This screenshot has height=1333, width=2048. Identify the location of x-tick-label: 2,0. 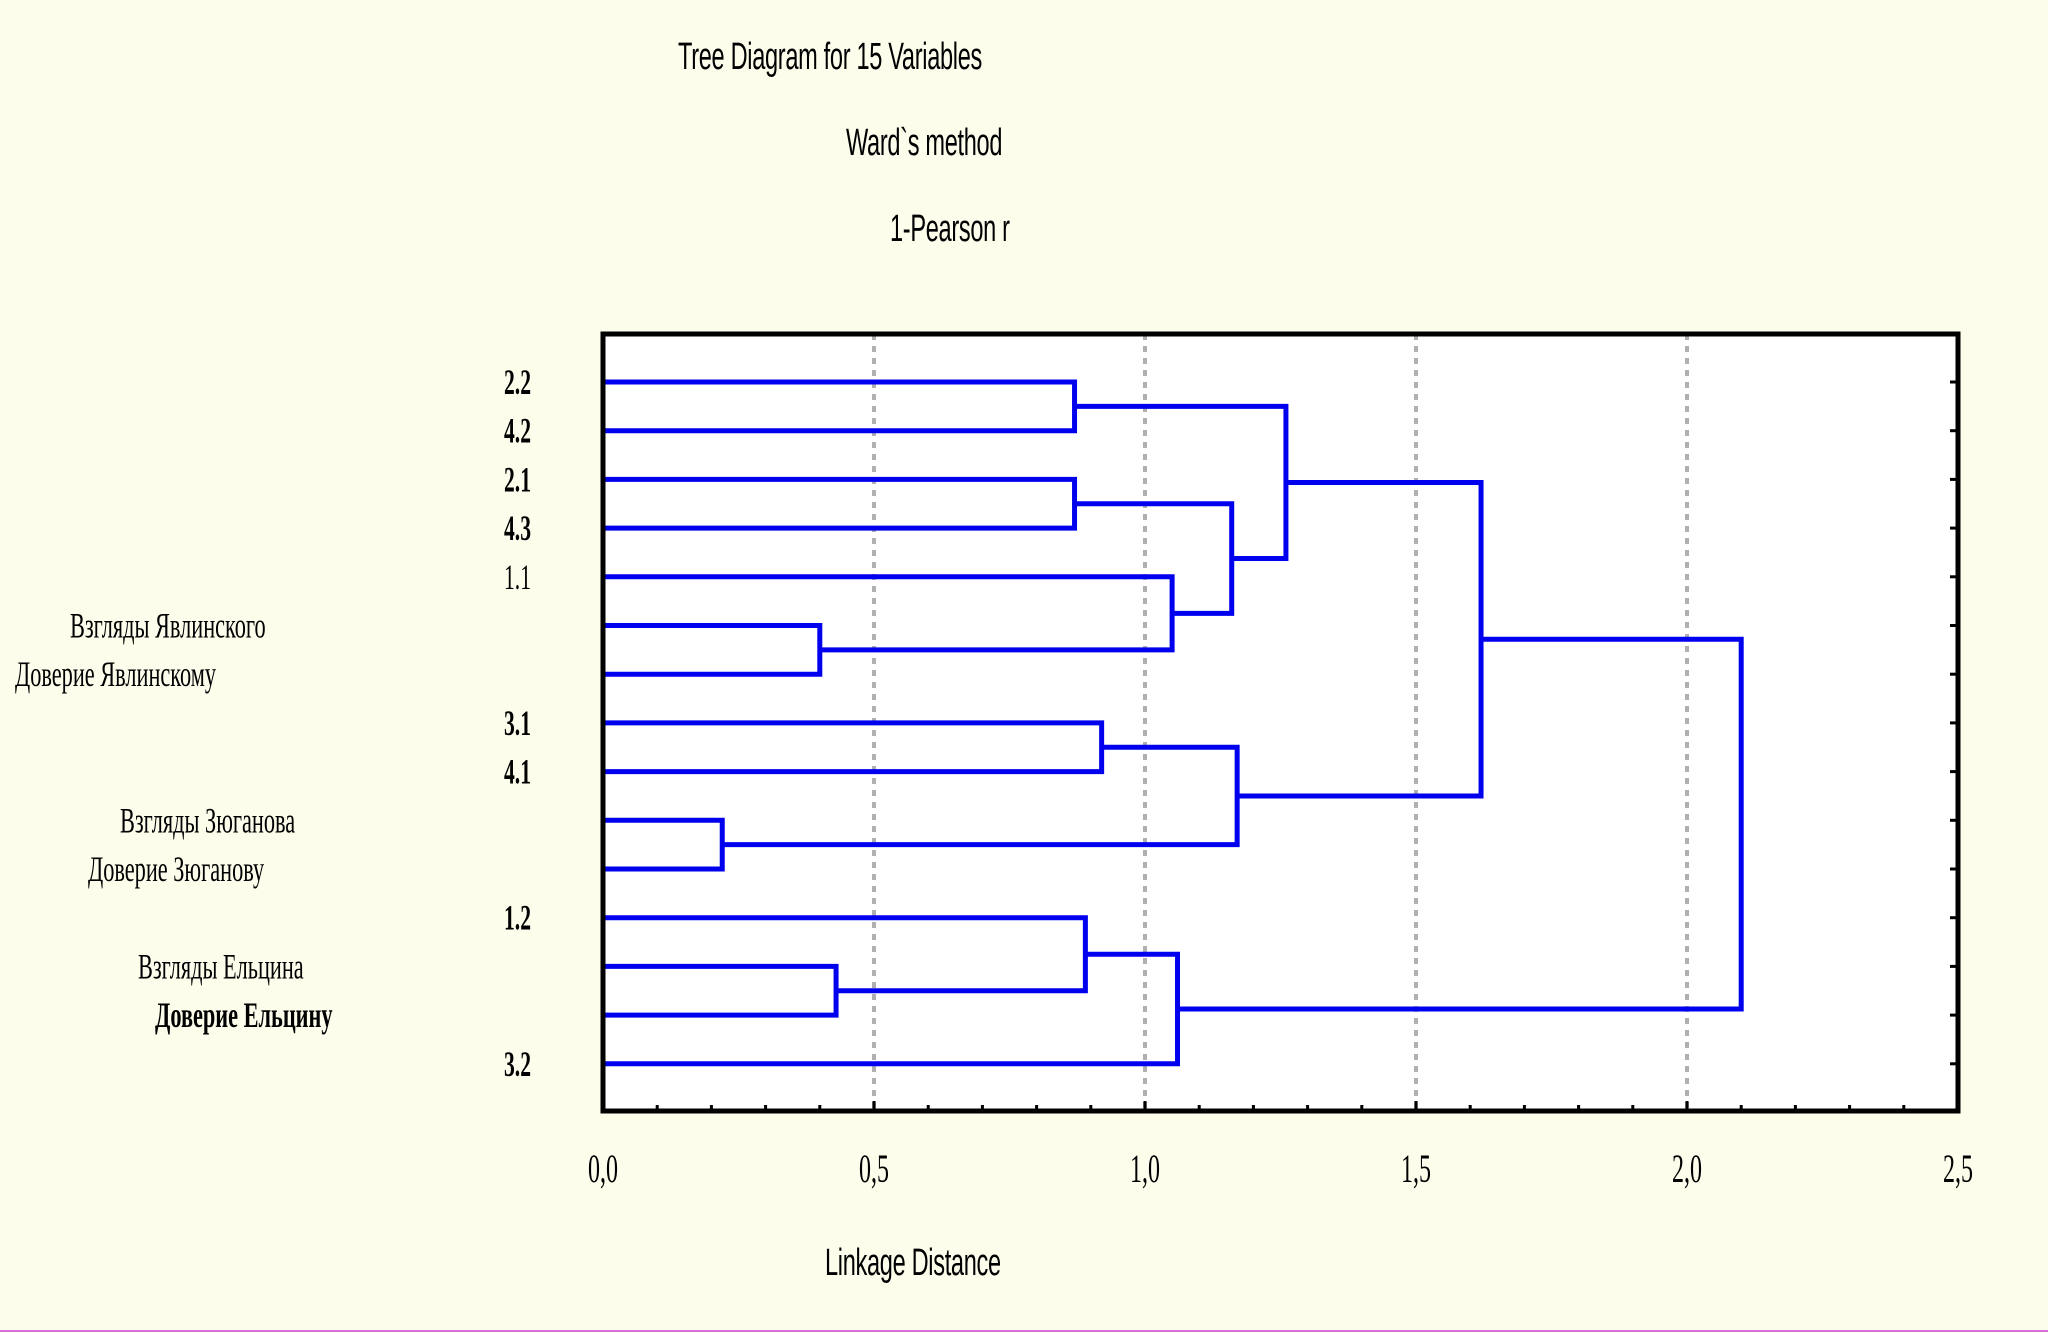
(1687, 1170).